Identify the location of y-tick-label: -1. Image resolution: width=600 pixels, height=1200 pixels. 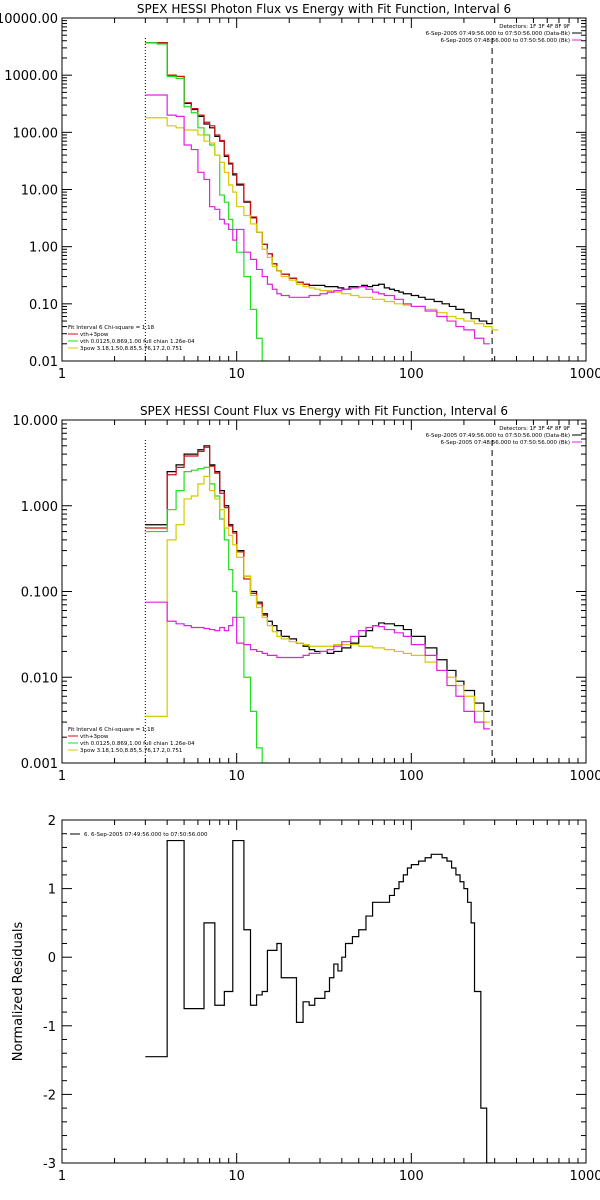
(49, 1027).